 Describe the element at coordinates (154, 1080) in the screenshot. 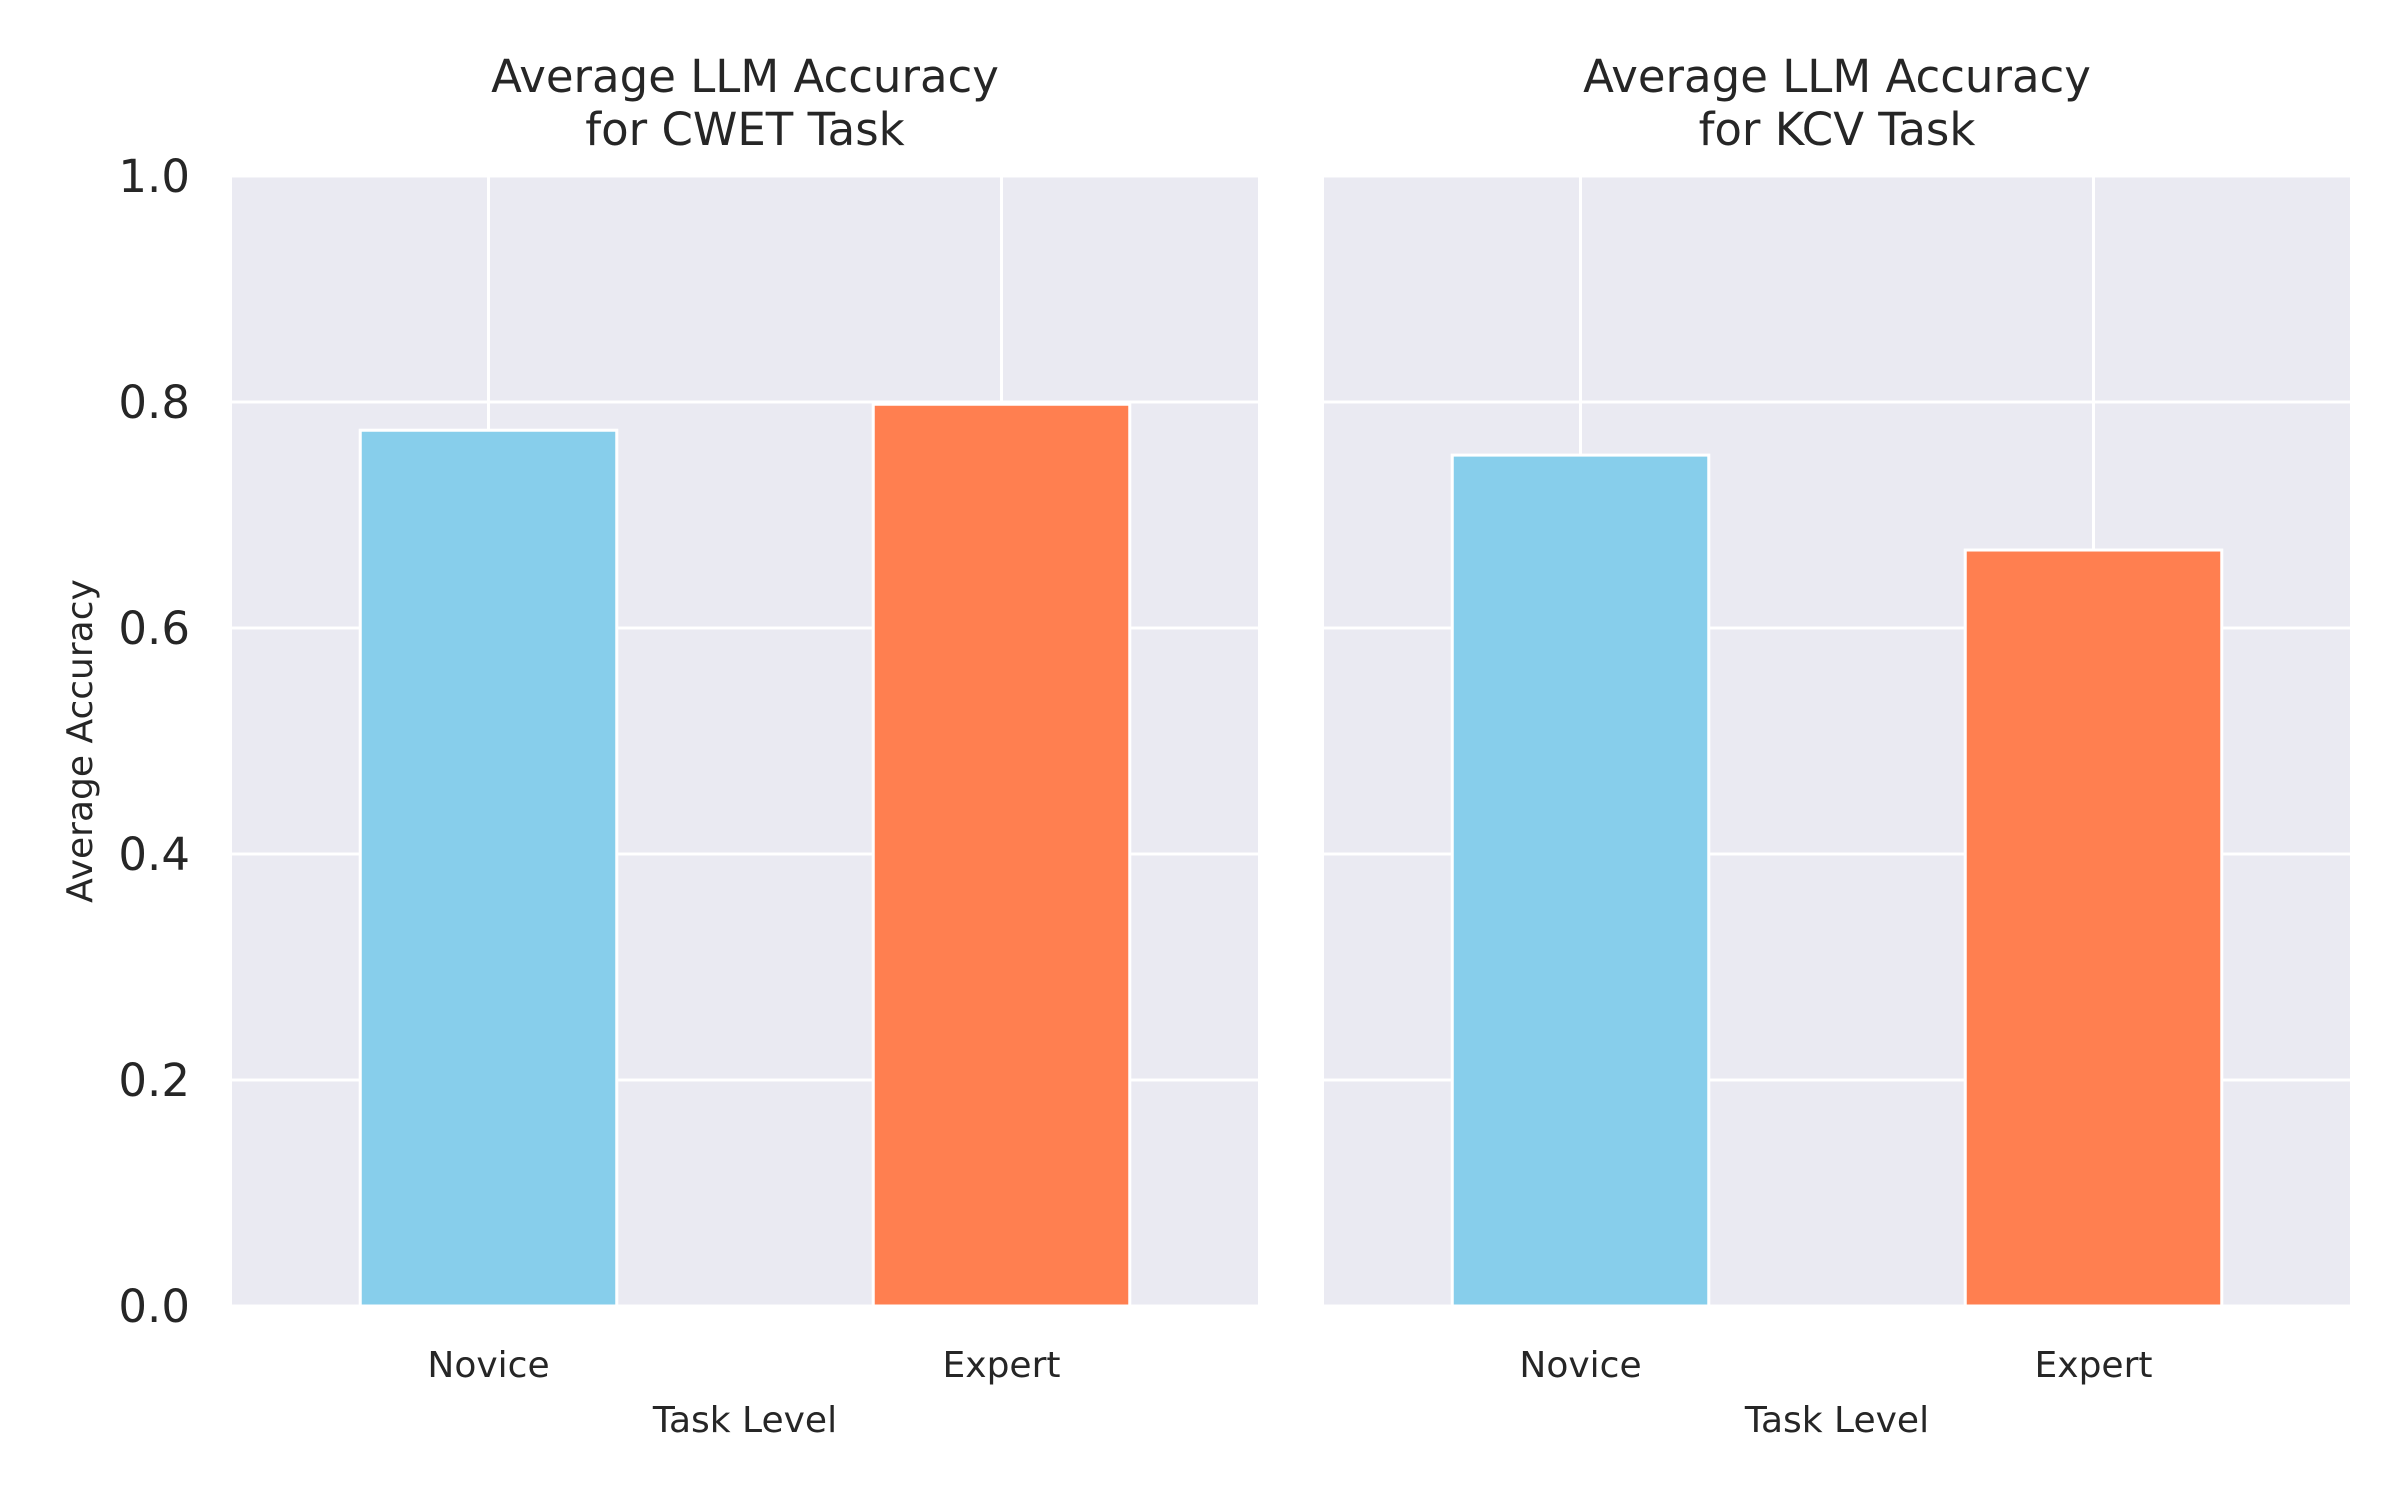

I see `y-tick-label: 0.2` at that location.